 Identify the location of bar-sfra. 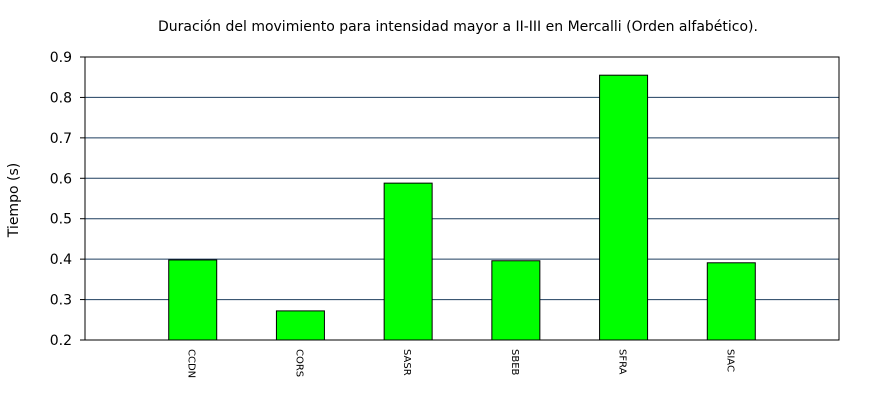
(624, 207).